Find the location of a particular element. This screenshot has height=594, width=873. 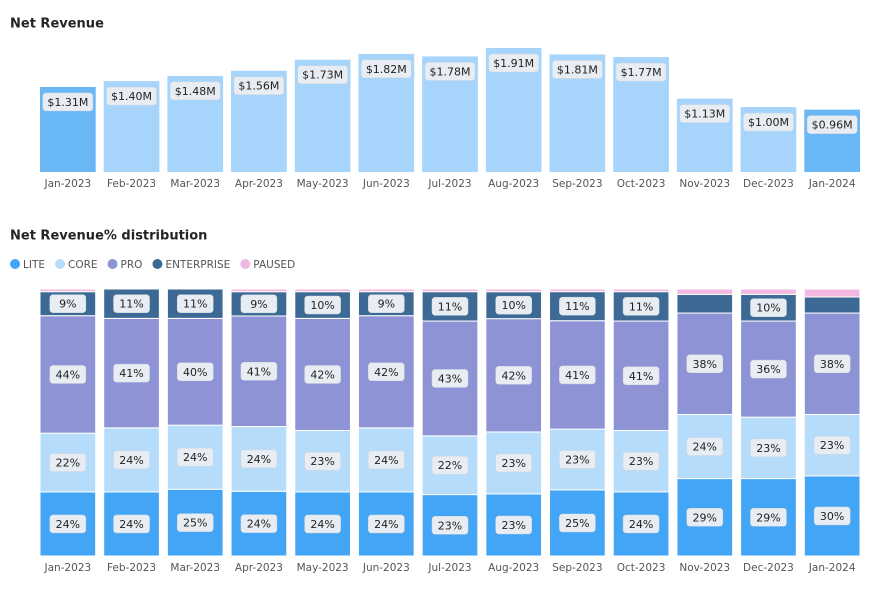

x-tick-label: Sep-2023 is located at coordinates (577, 184).